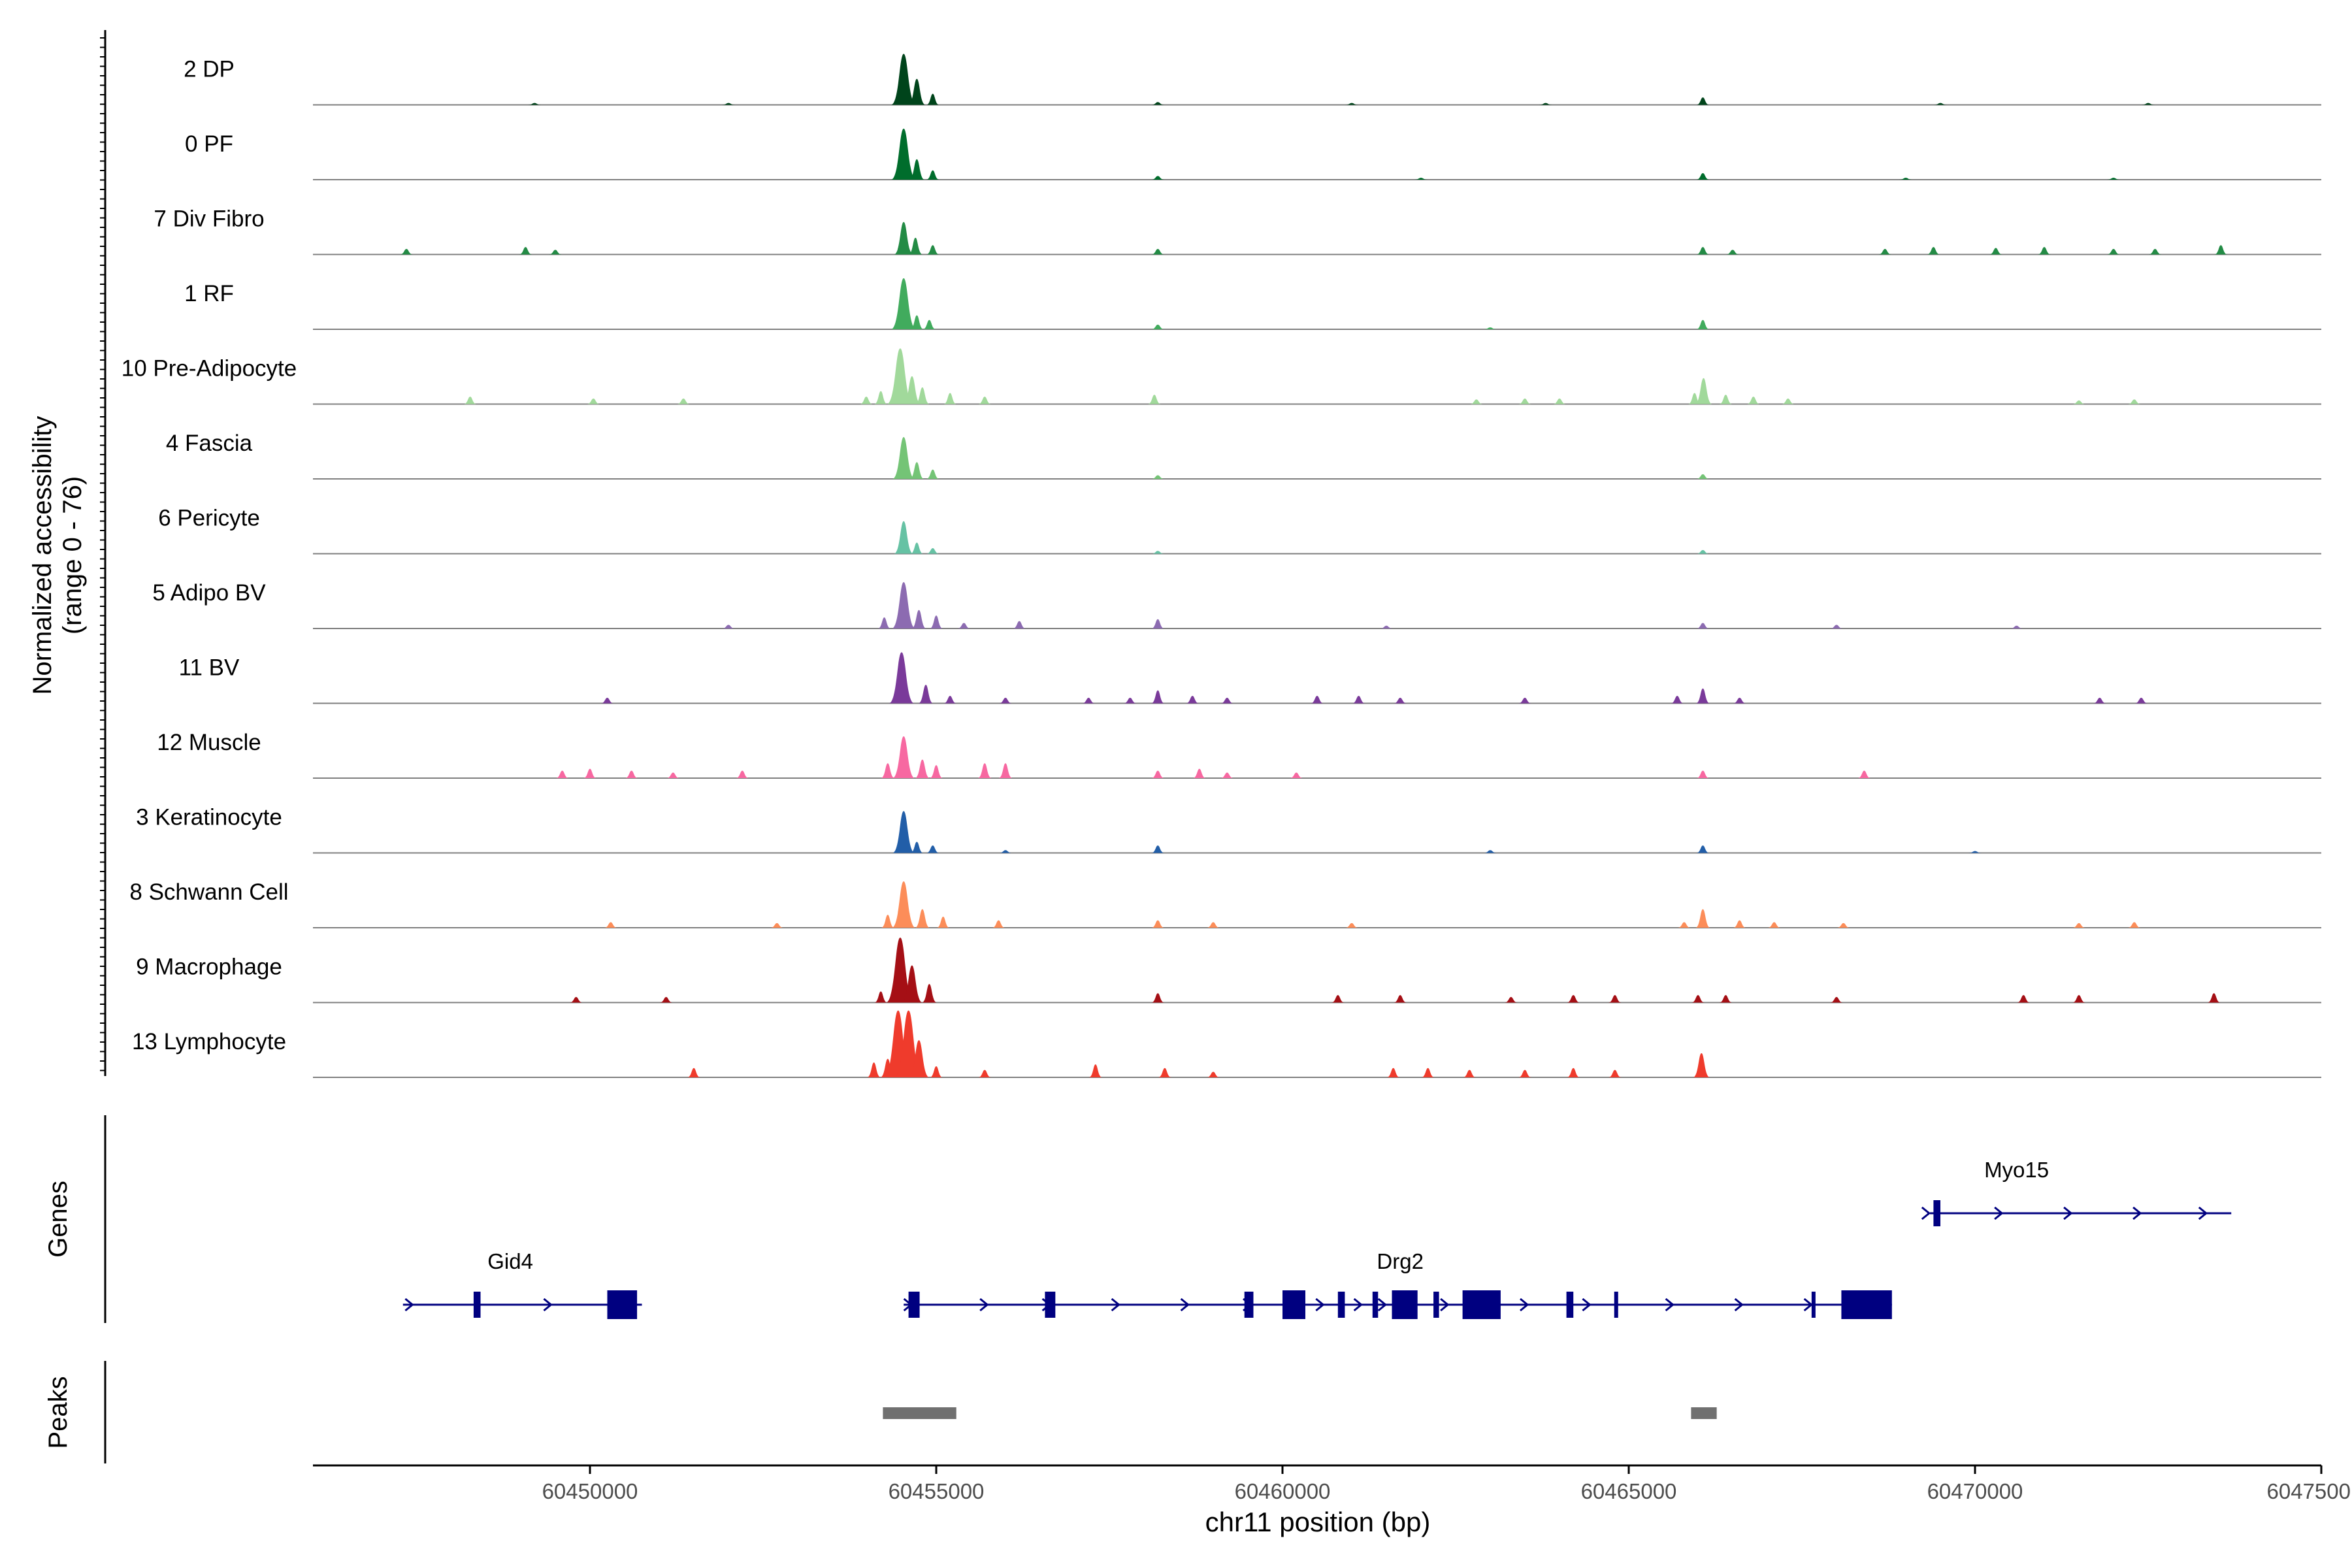  What do you see at coordinates (1252, 80) in the screenshot?
I see `track-2-dp: 2 DP` at bounding box center [1252, 80].